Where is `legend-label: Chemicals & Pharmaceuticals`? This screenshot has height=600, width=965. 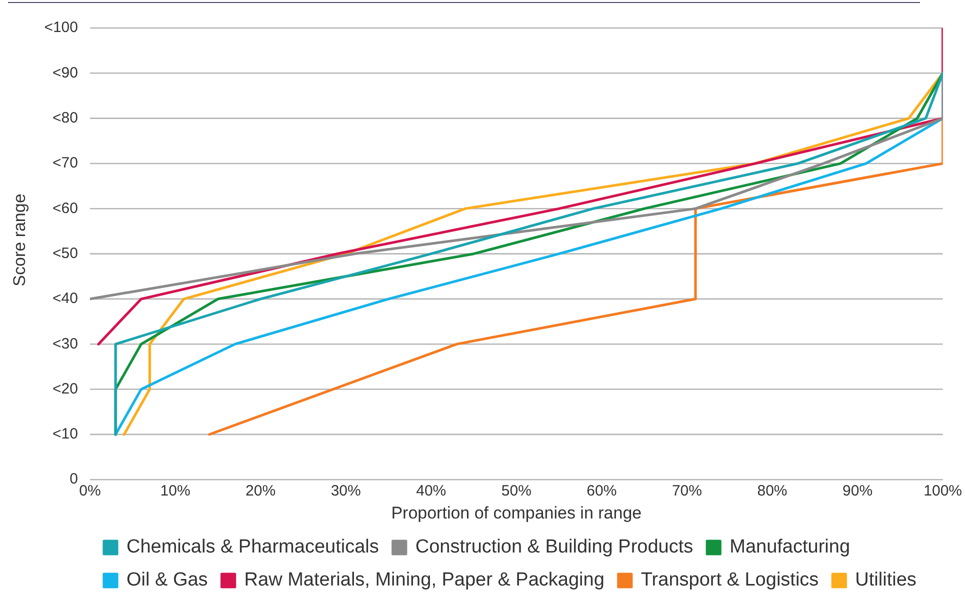 legend-label: Chemicals & Pharmaceuticals is located at coordinates (252, 547).